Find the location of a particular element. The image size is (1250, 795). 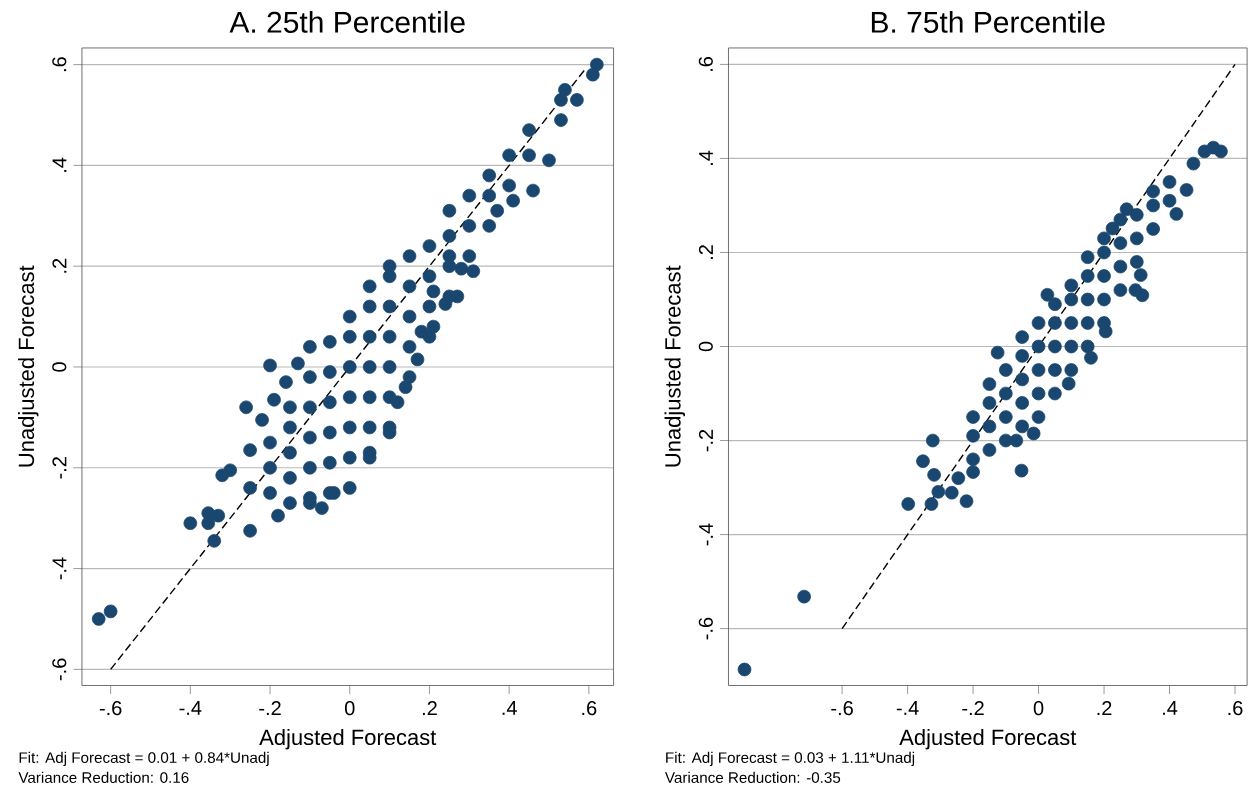

chart-title: B. 75th Percentile is located at coordinates (988, 21).